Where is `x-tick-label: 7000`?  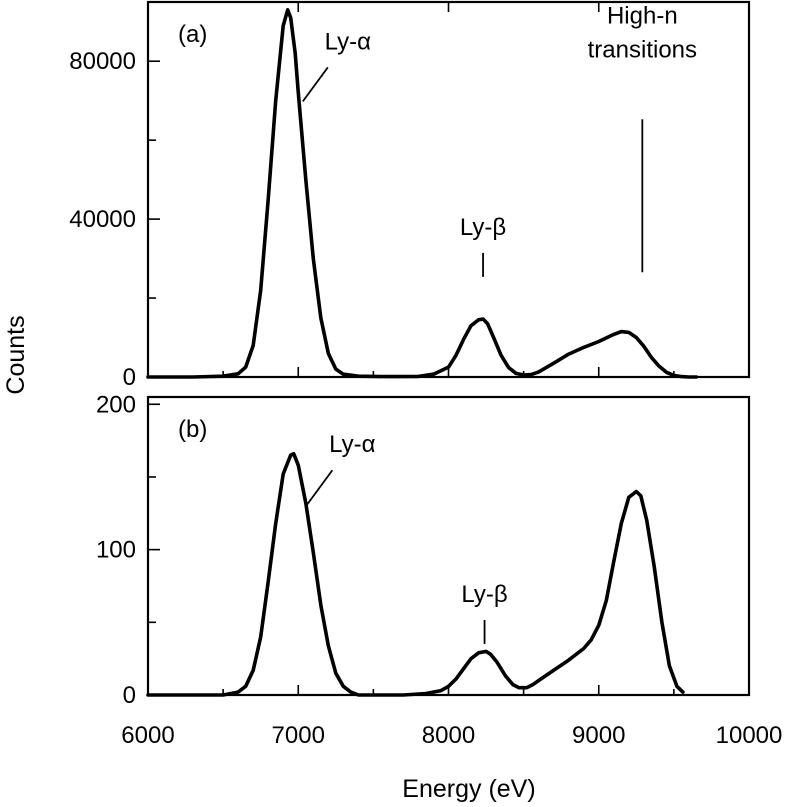
x-tick-label: 7000 is located at coordinates (298, 735).